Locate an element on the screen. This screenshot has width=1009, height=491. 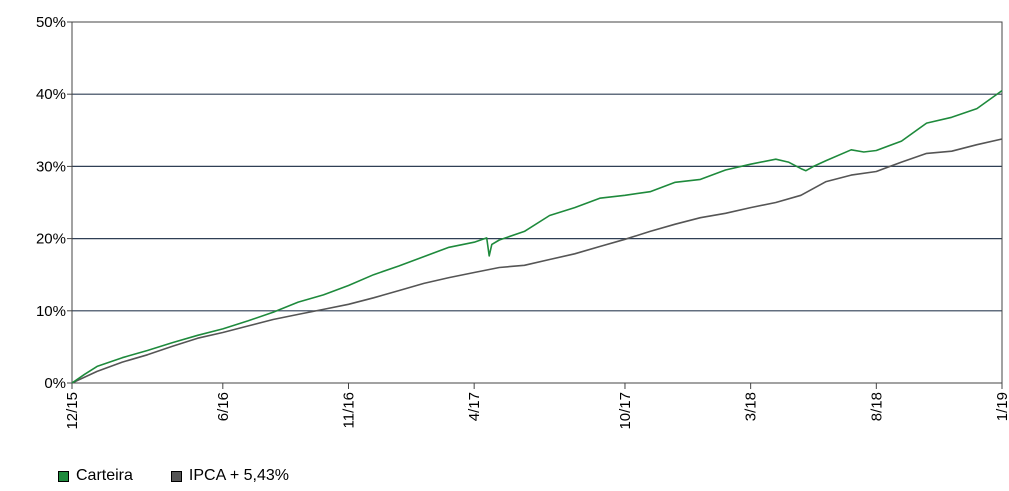
x-tick-label: 6/16 is located at coordinates (223, 406).